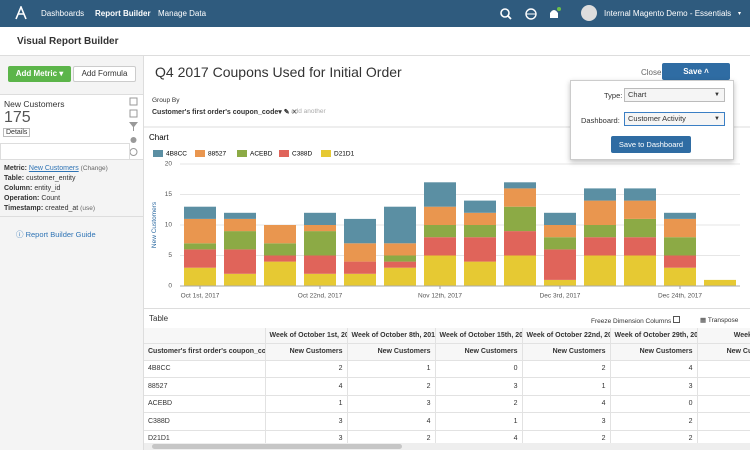 This screenshot has height=450, width=750. What do you see at coordinates (21, 13) in the screenshot?
I see `logo` at bounding box center [21, 13].